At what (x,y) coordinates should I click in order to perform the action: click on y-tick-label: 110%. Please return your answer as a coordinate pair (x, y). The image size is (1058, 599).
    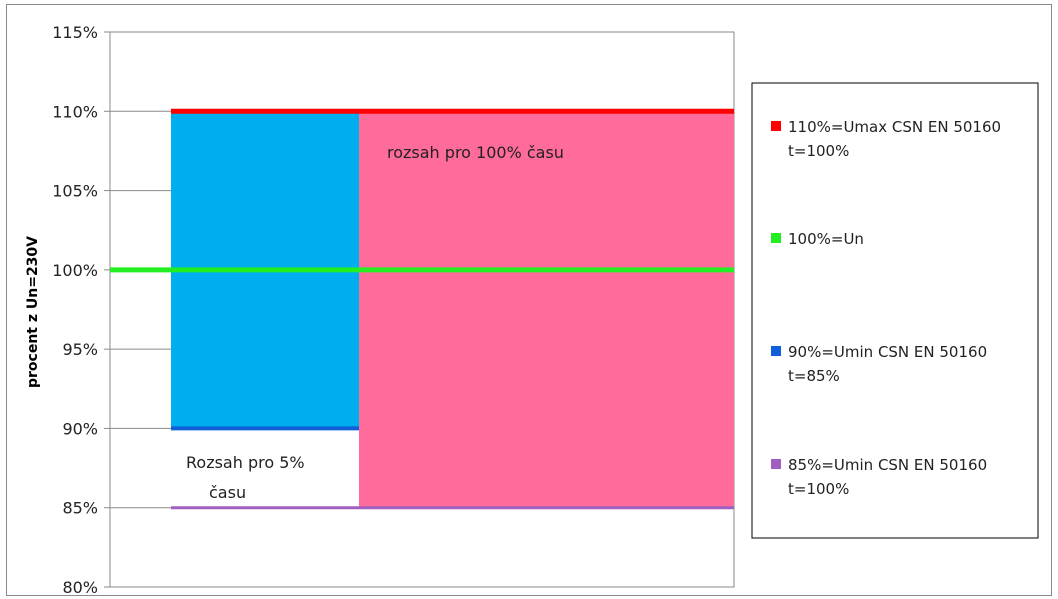
    Looking at the image, I should click on (75, 111).